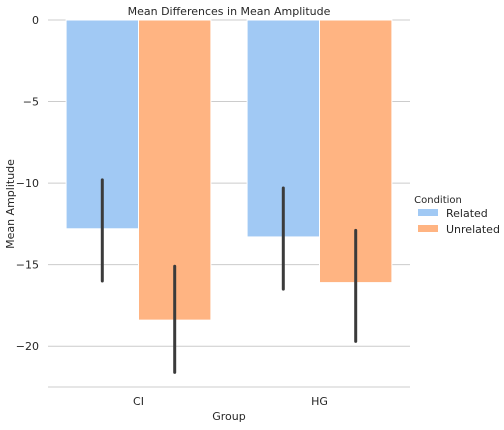  Describe the element at coordinates (10, 204) in the screenshot. I see `y-axis-title: Mean Amplitude` at that location.